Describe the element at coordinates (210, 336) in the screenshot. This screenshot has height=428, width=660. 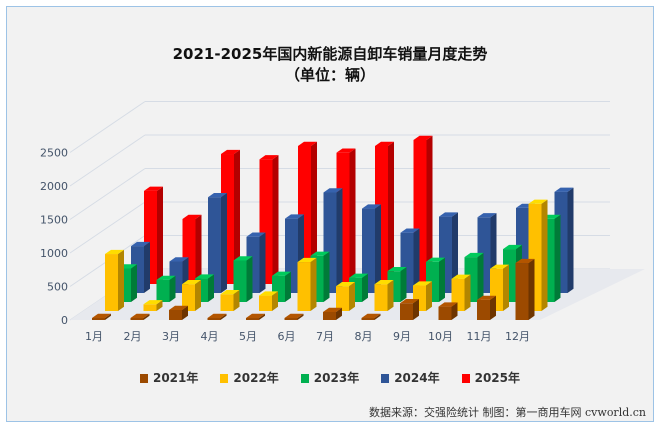
I see `x-tick-label: 4月` at that location.